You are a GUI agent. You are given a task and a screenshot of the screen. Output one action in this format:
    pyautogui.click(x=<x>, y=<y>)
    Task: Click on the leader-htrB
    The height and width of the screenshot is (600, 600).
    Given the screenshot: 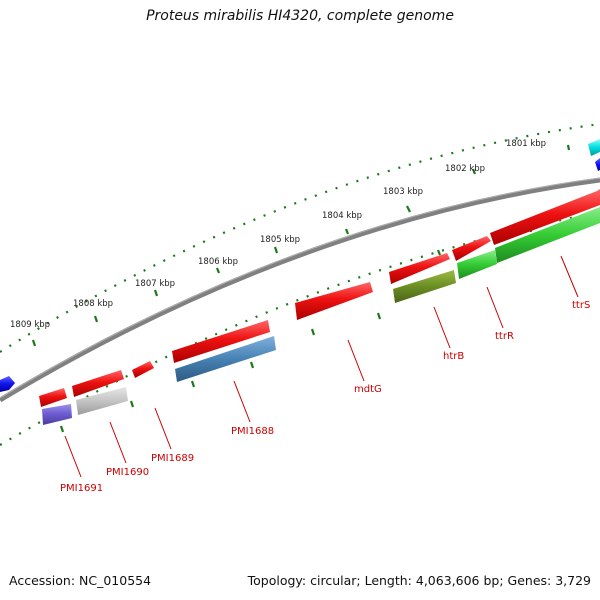 What is the action you would take?
    pyautogui.click(x=442, y=327)
    